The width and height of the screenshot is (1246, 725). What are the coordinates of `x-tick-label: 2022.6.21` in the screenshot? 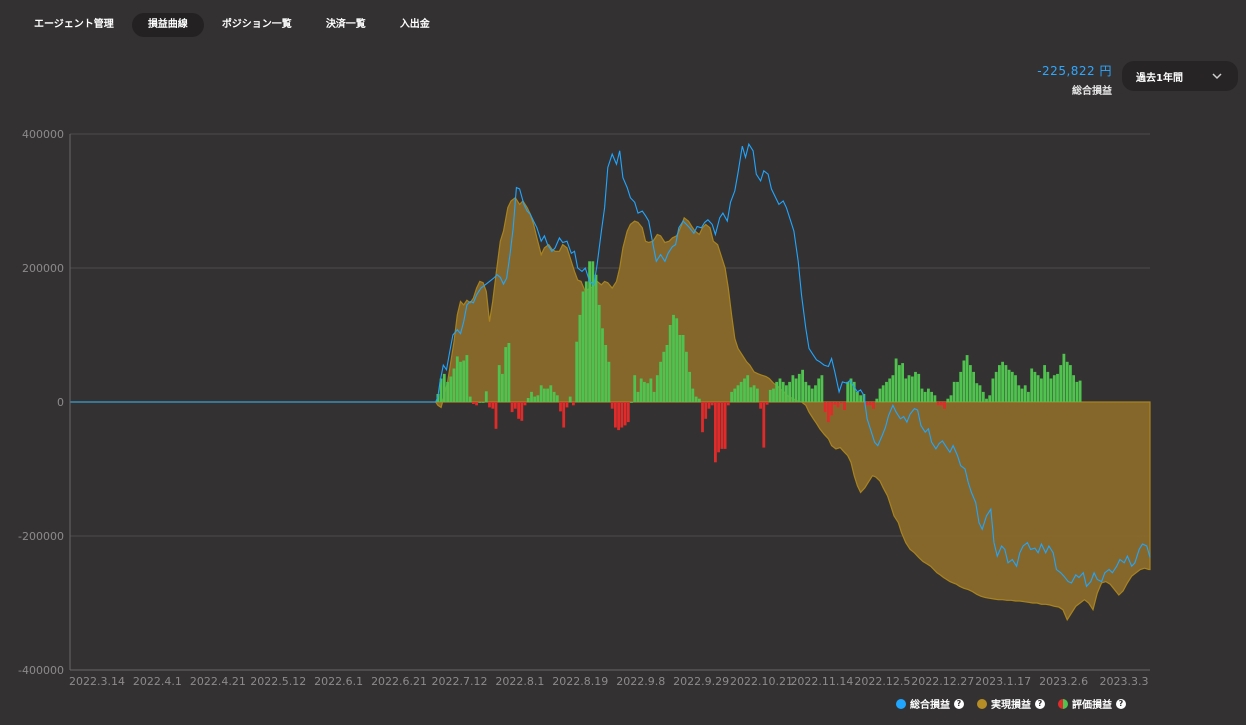 It's located at (399, 681).